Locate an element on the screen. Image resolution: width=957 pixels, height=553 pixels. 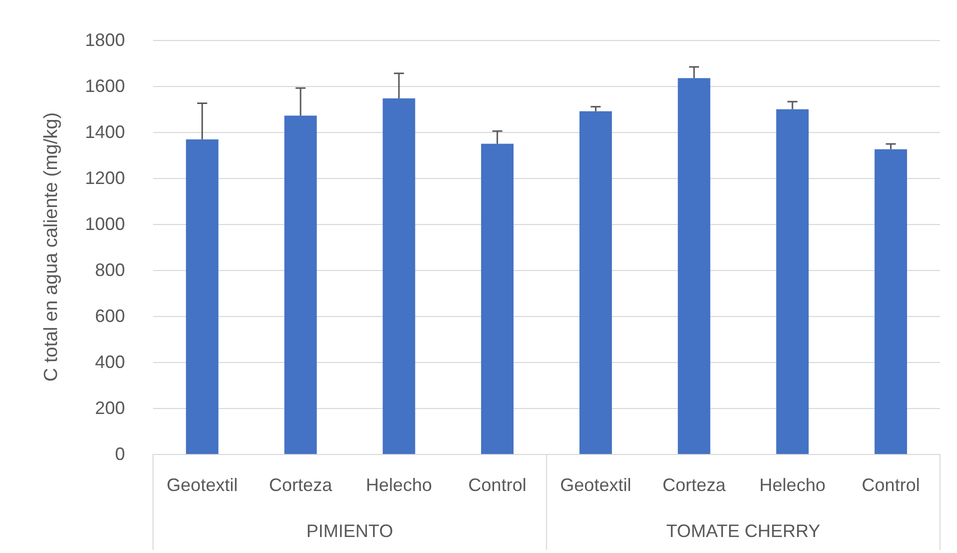
y-tick-label: 1400 is located at coordinates (104, 132).